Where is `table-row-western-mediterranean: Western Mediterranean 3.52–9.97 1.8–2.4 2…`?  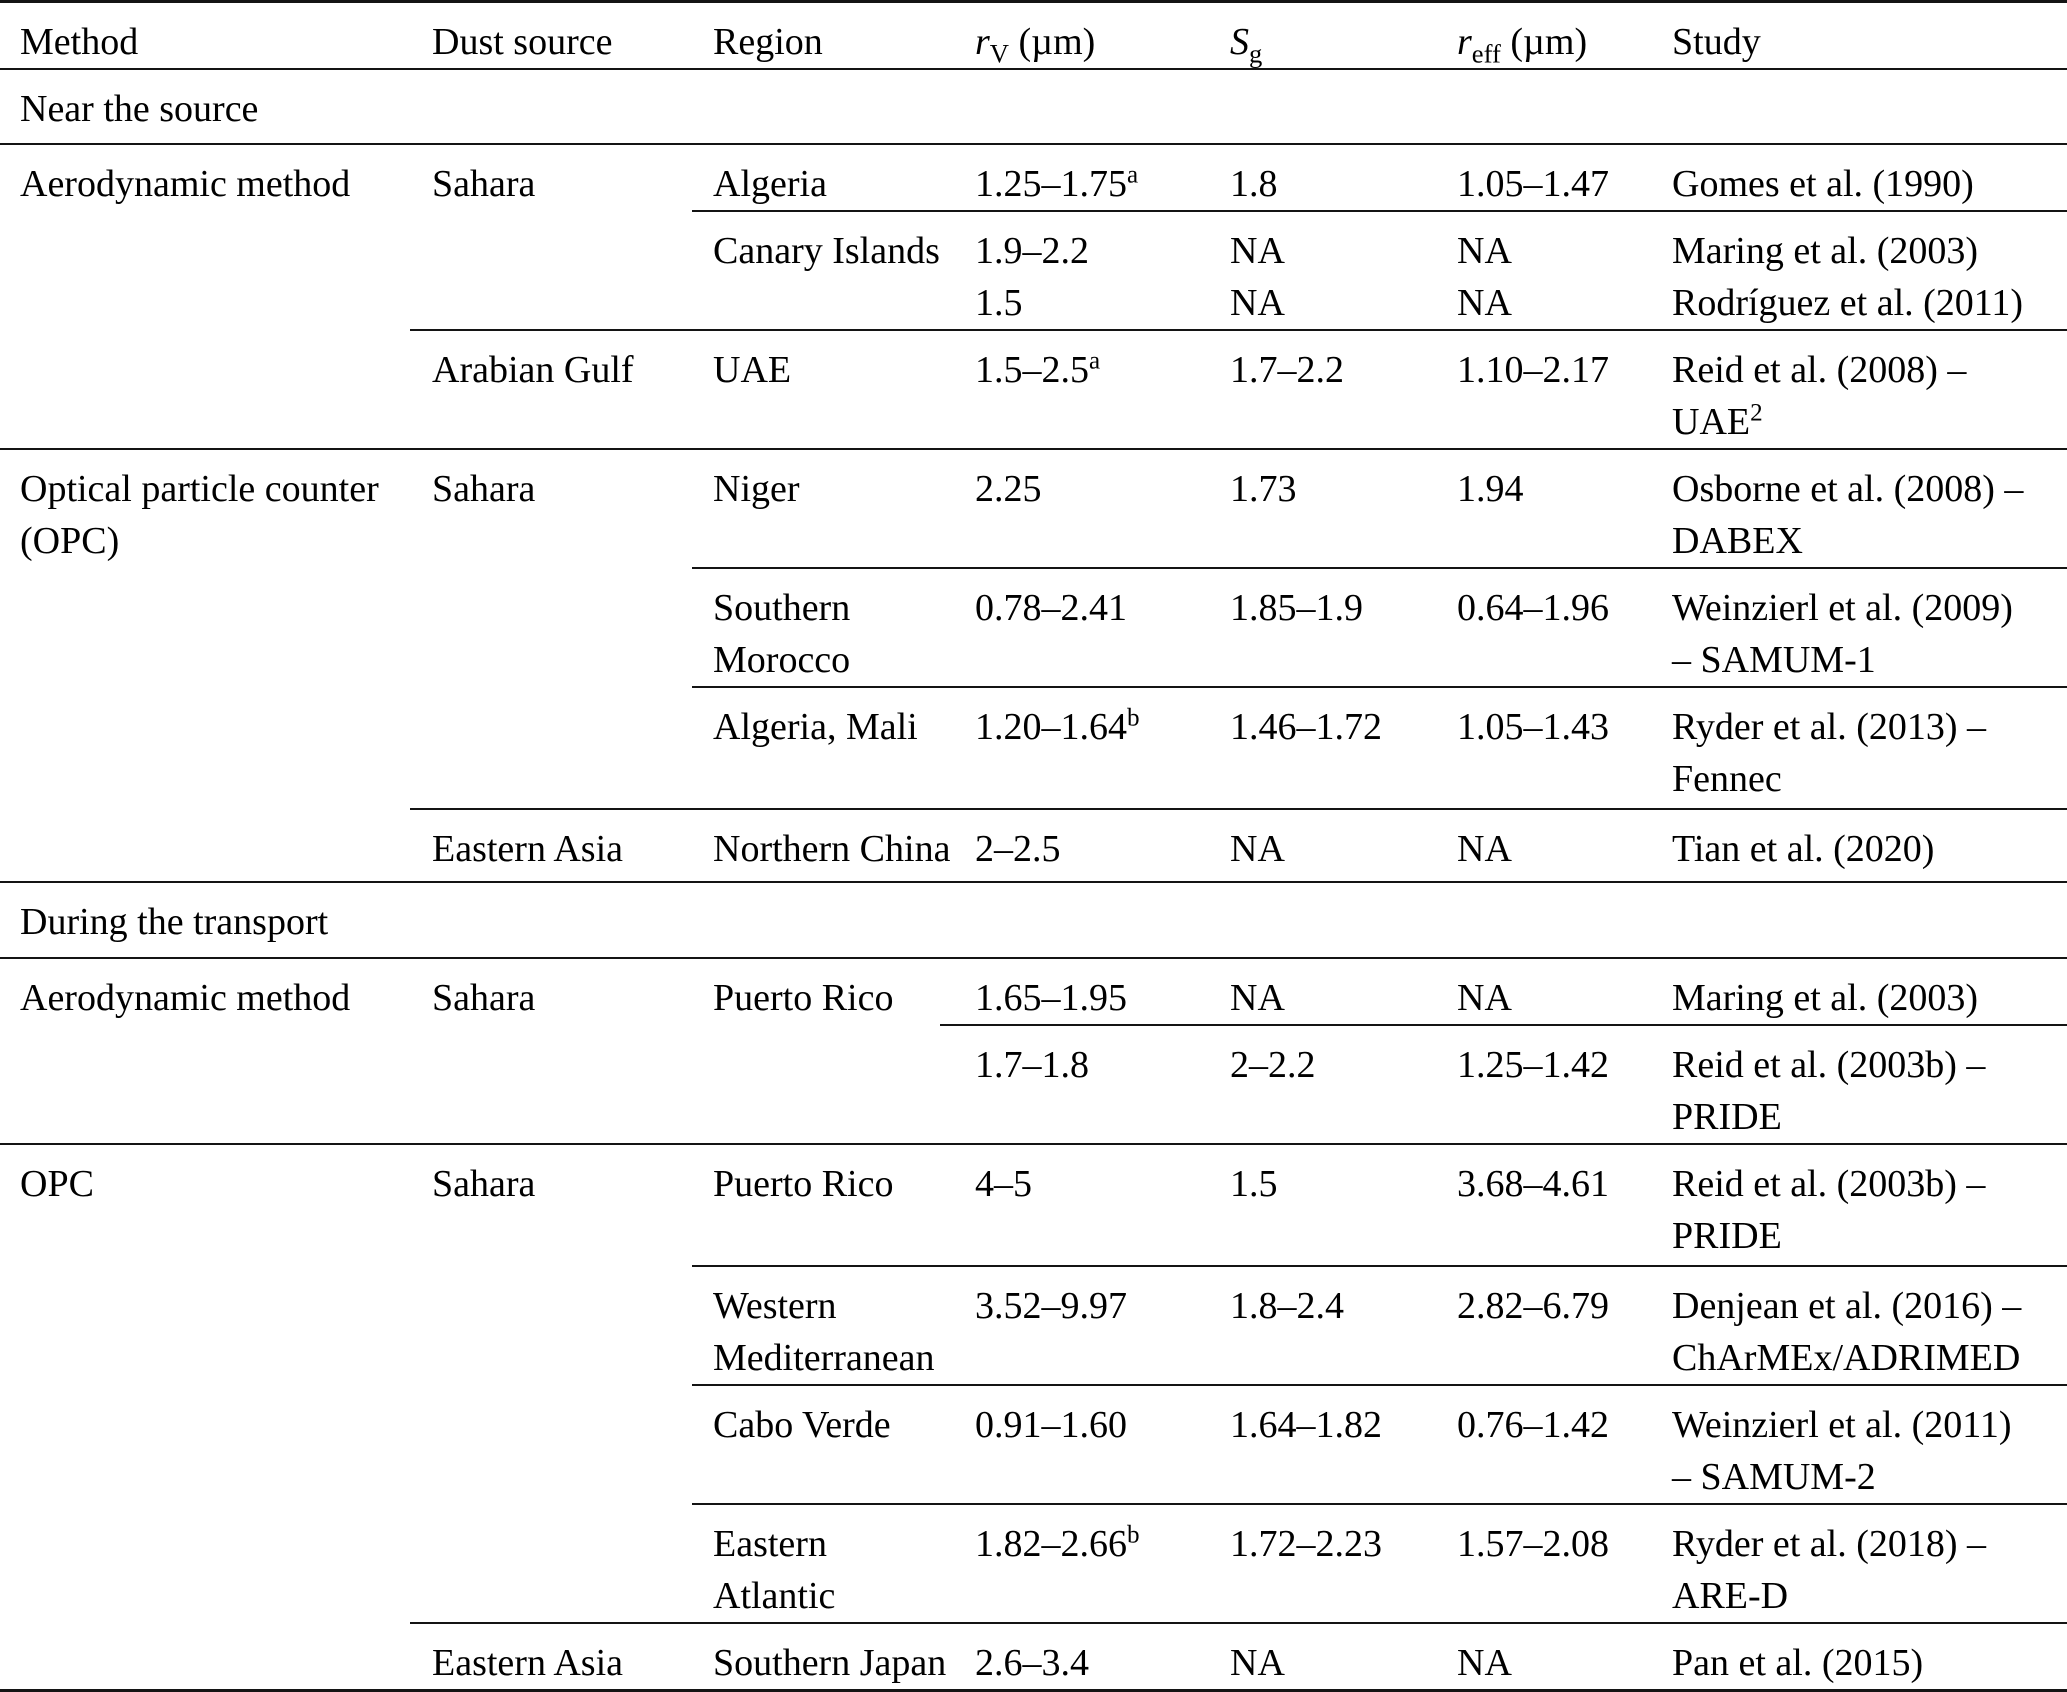 table-row-western-mediterranean: Western Mediterranean 3.52–9.97 1.8–2.4 2… is located at coordinates (1033, 1325).